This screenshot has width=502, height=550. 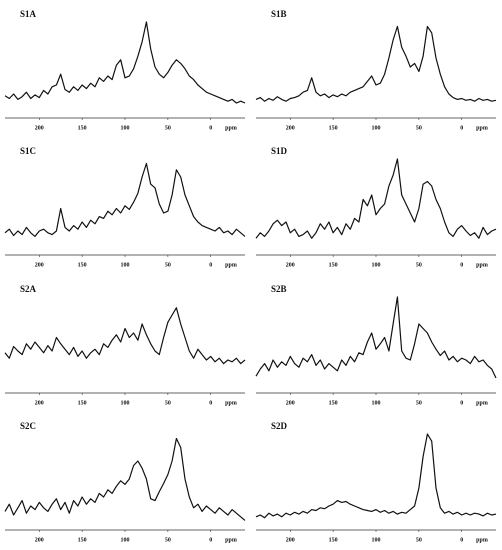 I want to click on panel-title: S2D, so click(x=279, y=426).